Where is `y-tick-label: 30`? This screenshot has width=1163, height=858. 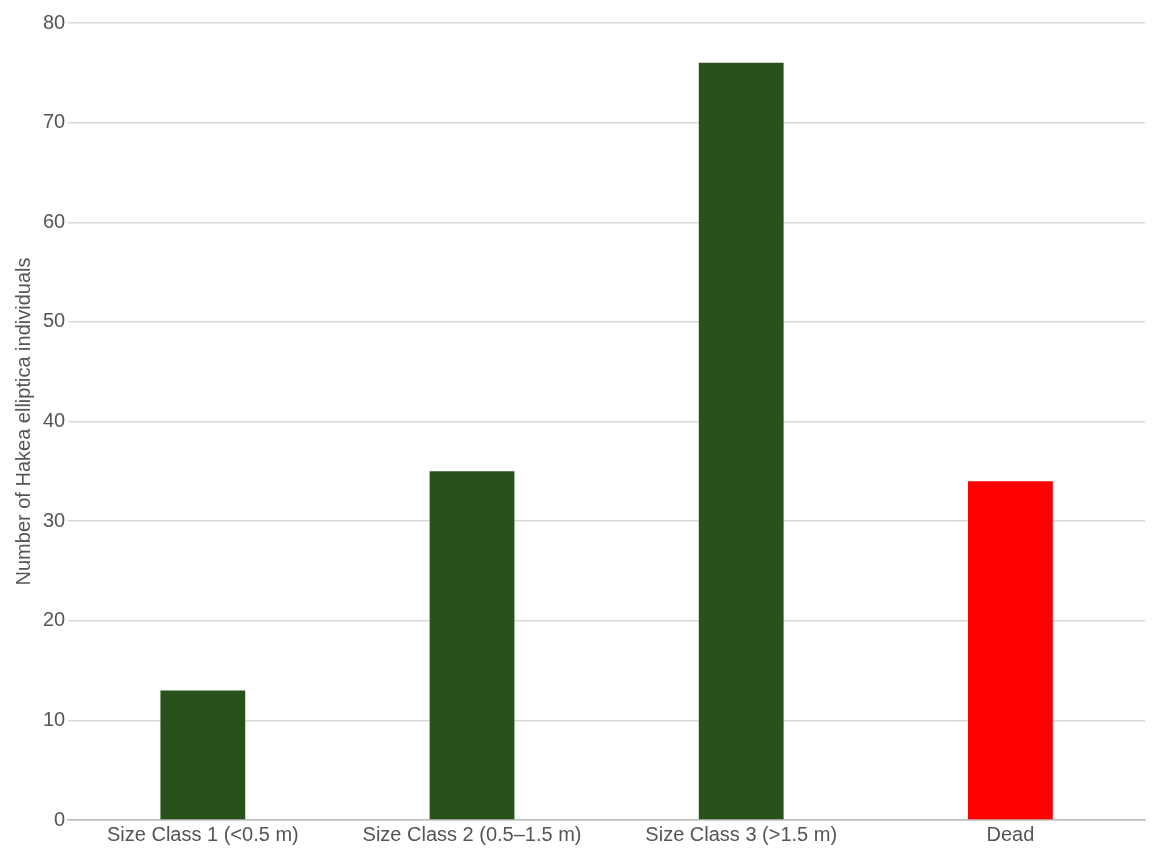
y-tick-label: 30 is located at coordinates (54, 519).